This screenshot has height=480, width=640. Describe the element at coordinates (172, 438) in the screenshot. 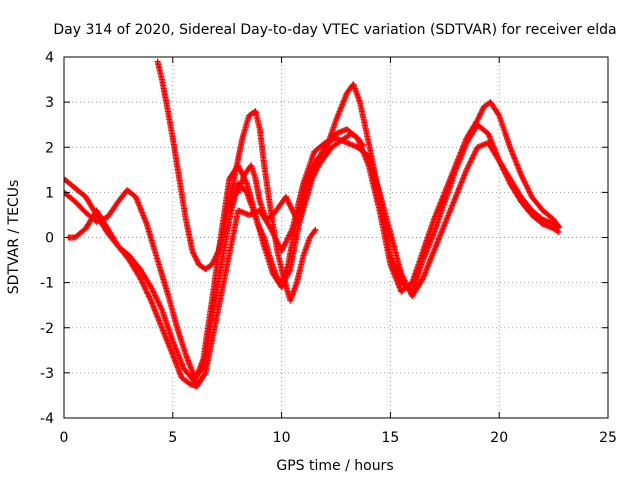

I see `x-tick-label: 5` at that location.